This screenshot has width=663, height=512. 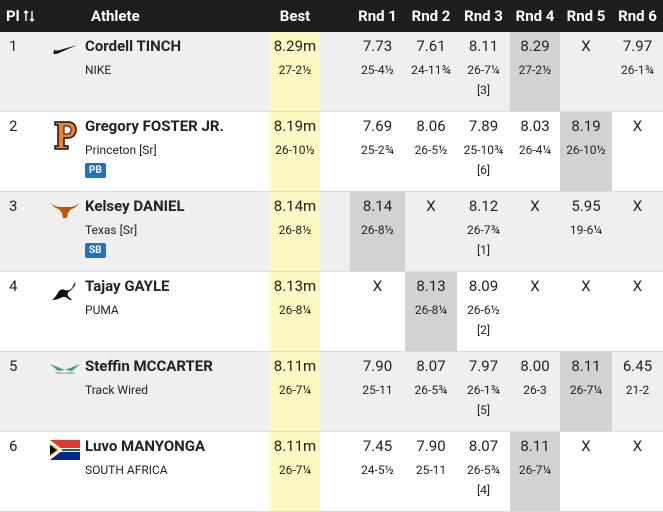 What do you see at coordinates (483, 366) in the screenshot?
I see `round-mark: 7.97` at bounding box center [483, 366].